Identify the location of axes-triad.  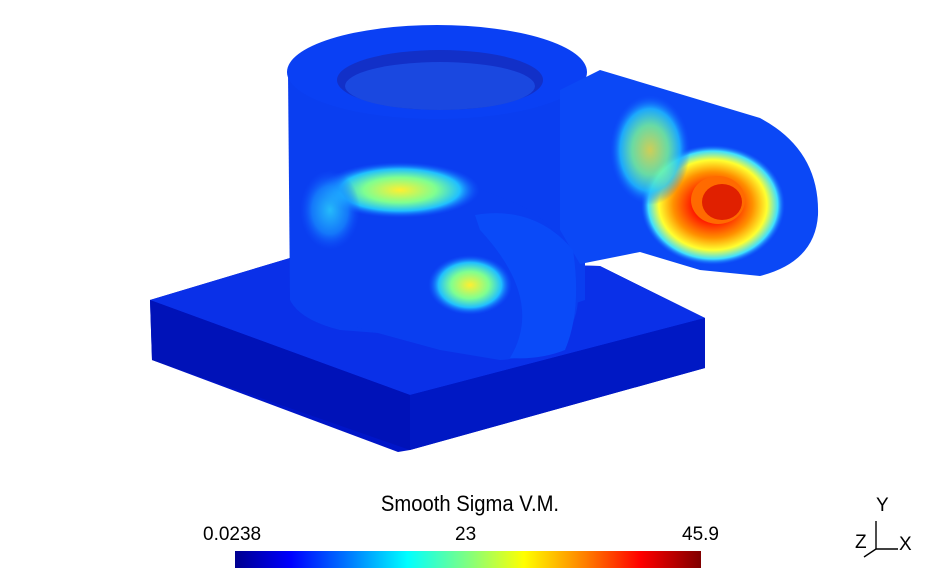
(880, 539).